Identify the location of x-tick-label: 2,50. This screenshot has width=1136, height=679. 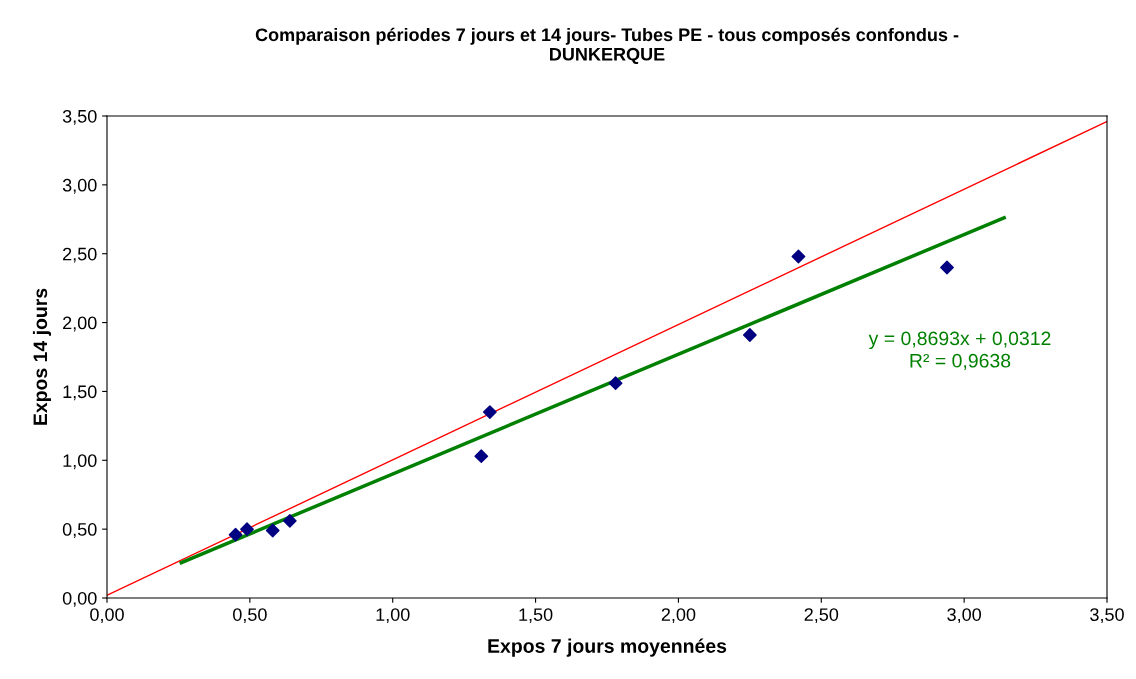
(821, 616).